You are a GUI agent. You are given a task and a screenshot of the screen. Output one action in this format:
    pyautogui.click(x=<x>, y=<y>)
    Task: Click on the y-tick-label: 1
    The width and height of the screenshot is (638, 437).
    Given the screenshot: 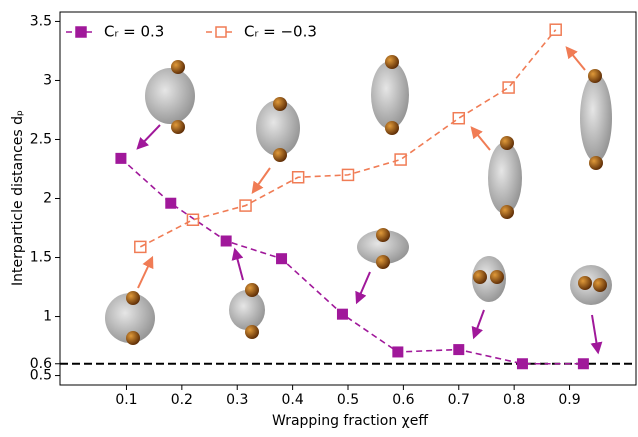 What is the action you would take?
    pyautogui.click(x=47, y=317)
    